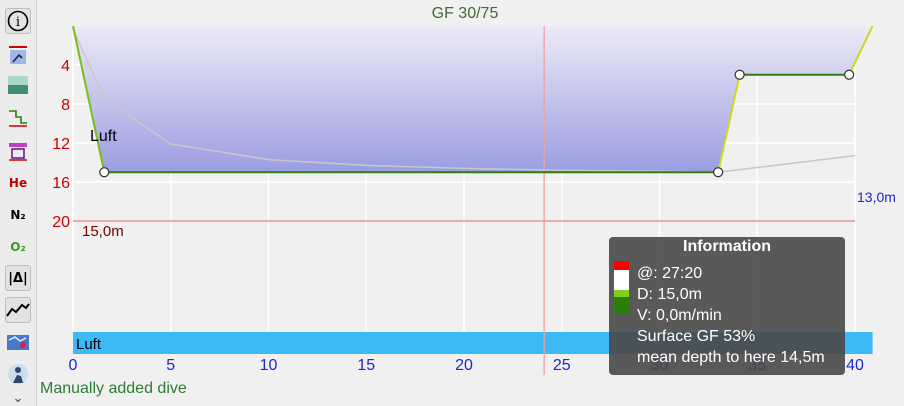 Image resolution: width=904 pixels, height=406 pixels. Describe the element at coordinates (727, 246) in the screenshot. I see `info-title: Information` at that location.